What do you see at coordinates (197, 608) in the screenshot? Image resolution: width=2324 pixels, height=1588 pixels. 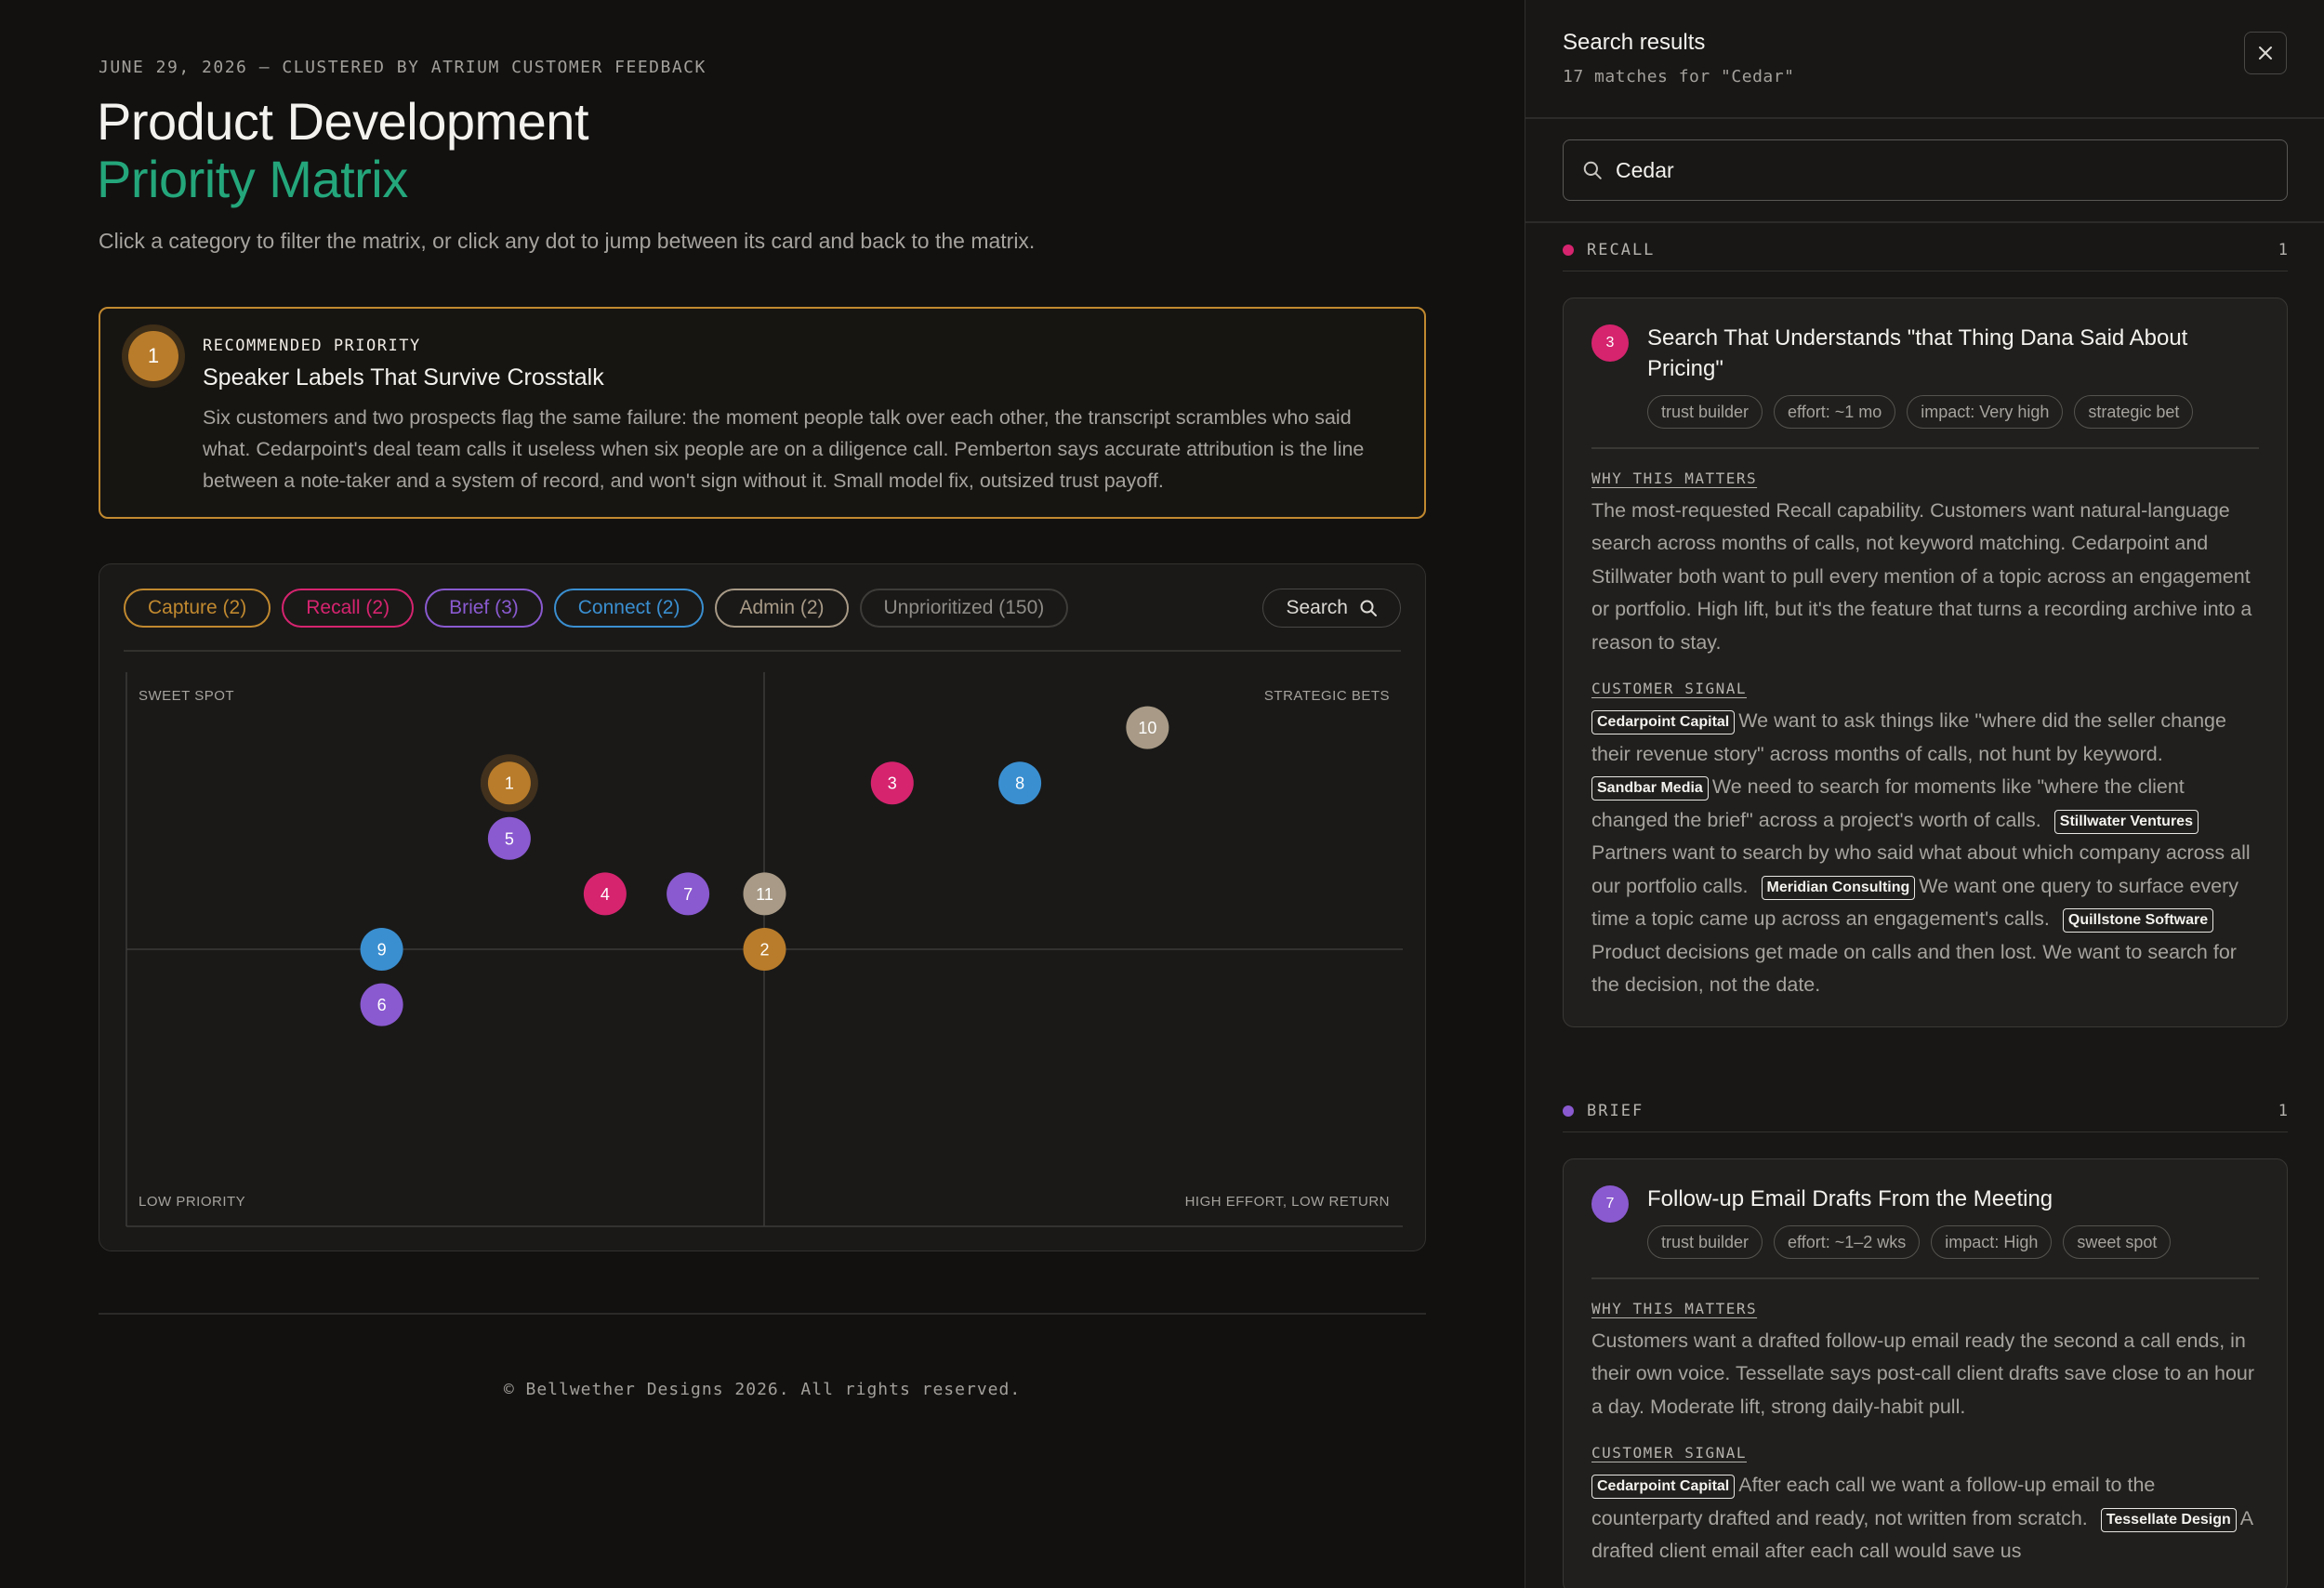 I see `filter-chip-capture: Capture (2)` at bounding box center [197, 608].